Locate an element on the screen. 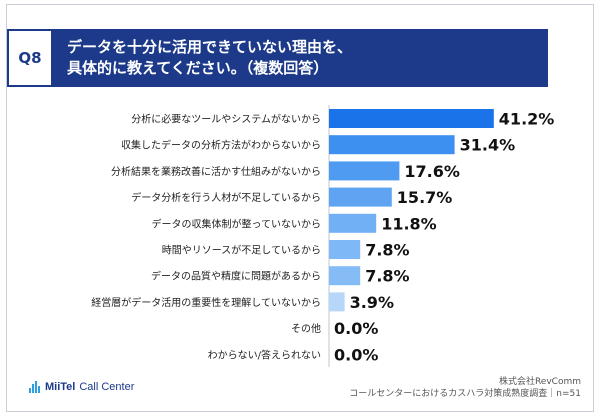  brand-logo: MiiTel Call Center is located at coordinates (81, 387).